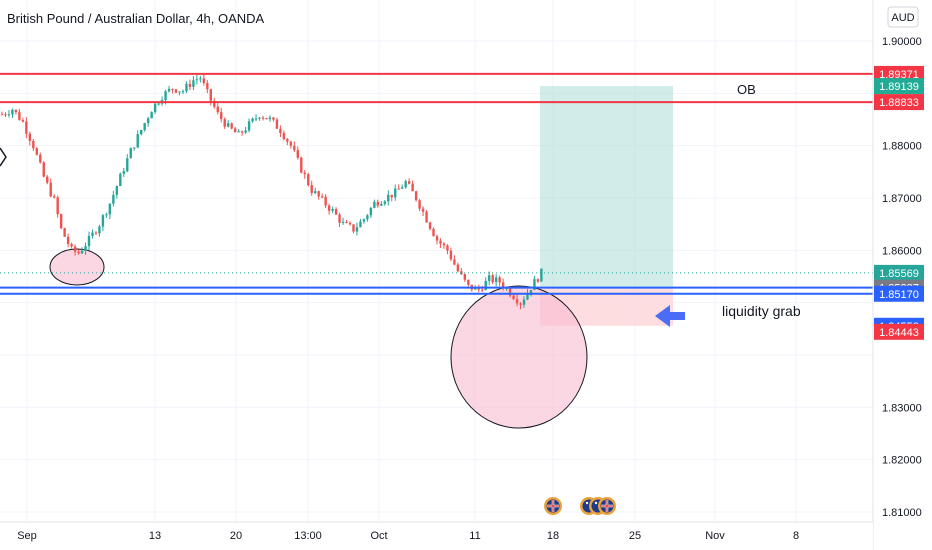 This screenshot has height=550, width=932. I want to click on time-tick-label: Oct, so click(378, 536).